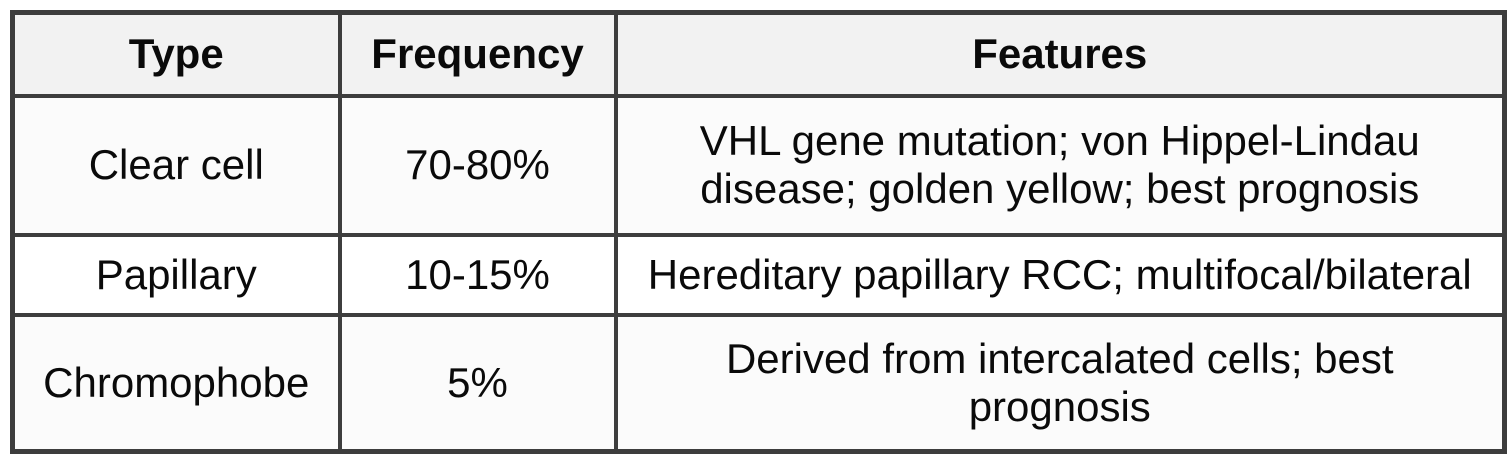  I want to click on cell-frequency: 5%, so click(477, 383).